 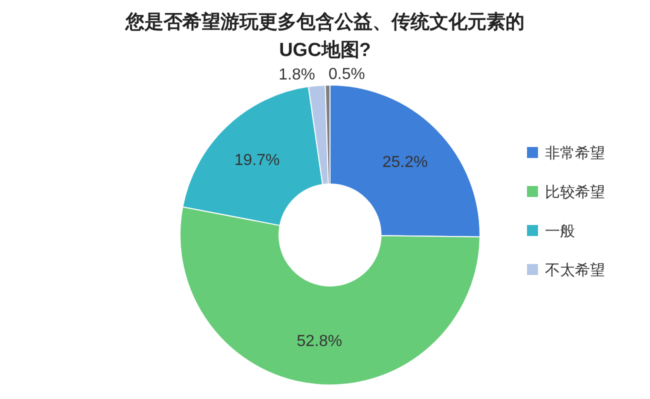 I want to click on legend-label: 一般, so click(x=560, y=231).